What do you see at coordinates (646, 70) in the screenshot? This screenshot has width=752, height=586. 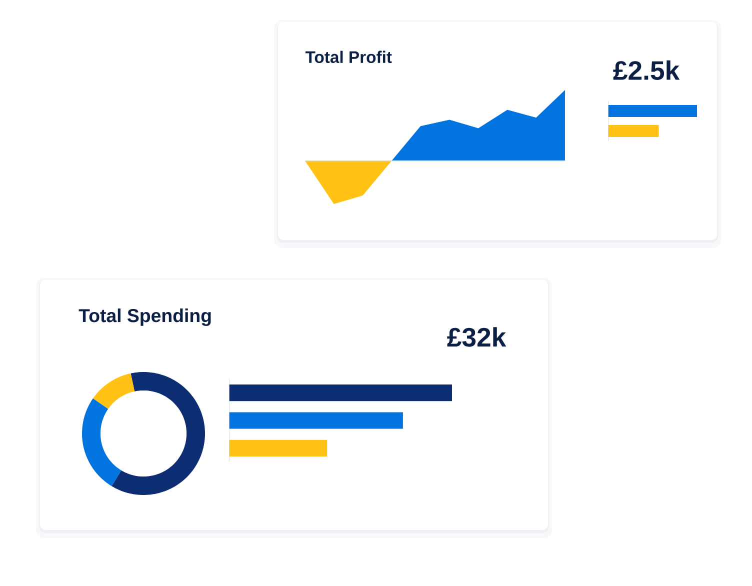 I see `chart-title: £2.5k` at bounding box center [646, 70].